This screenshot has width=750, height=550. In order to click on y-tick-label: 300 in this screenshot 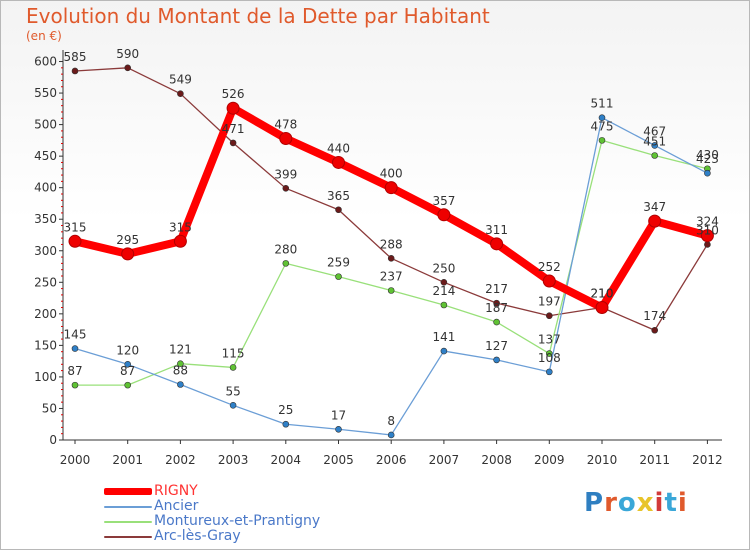, I will do `click(45, 251)`.